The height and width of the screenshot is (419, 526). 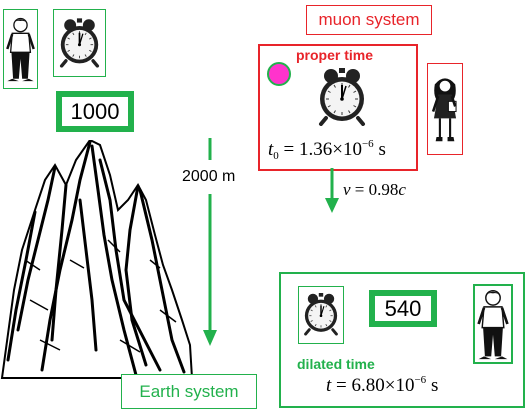 I want to click on distance-label: 2000 m, so click(x=209, y=176).